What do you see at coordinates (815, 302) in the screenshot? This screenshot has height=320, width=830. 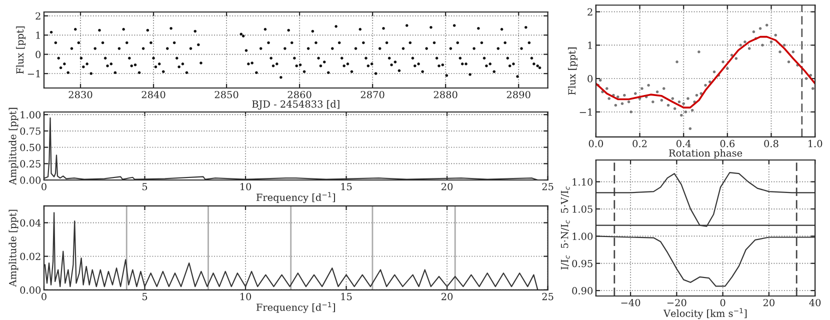 I see `x-tick-label: 40` at bounding box center [815, 302].